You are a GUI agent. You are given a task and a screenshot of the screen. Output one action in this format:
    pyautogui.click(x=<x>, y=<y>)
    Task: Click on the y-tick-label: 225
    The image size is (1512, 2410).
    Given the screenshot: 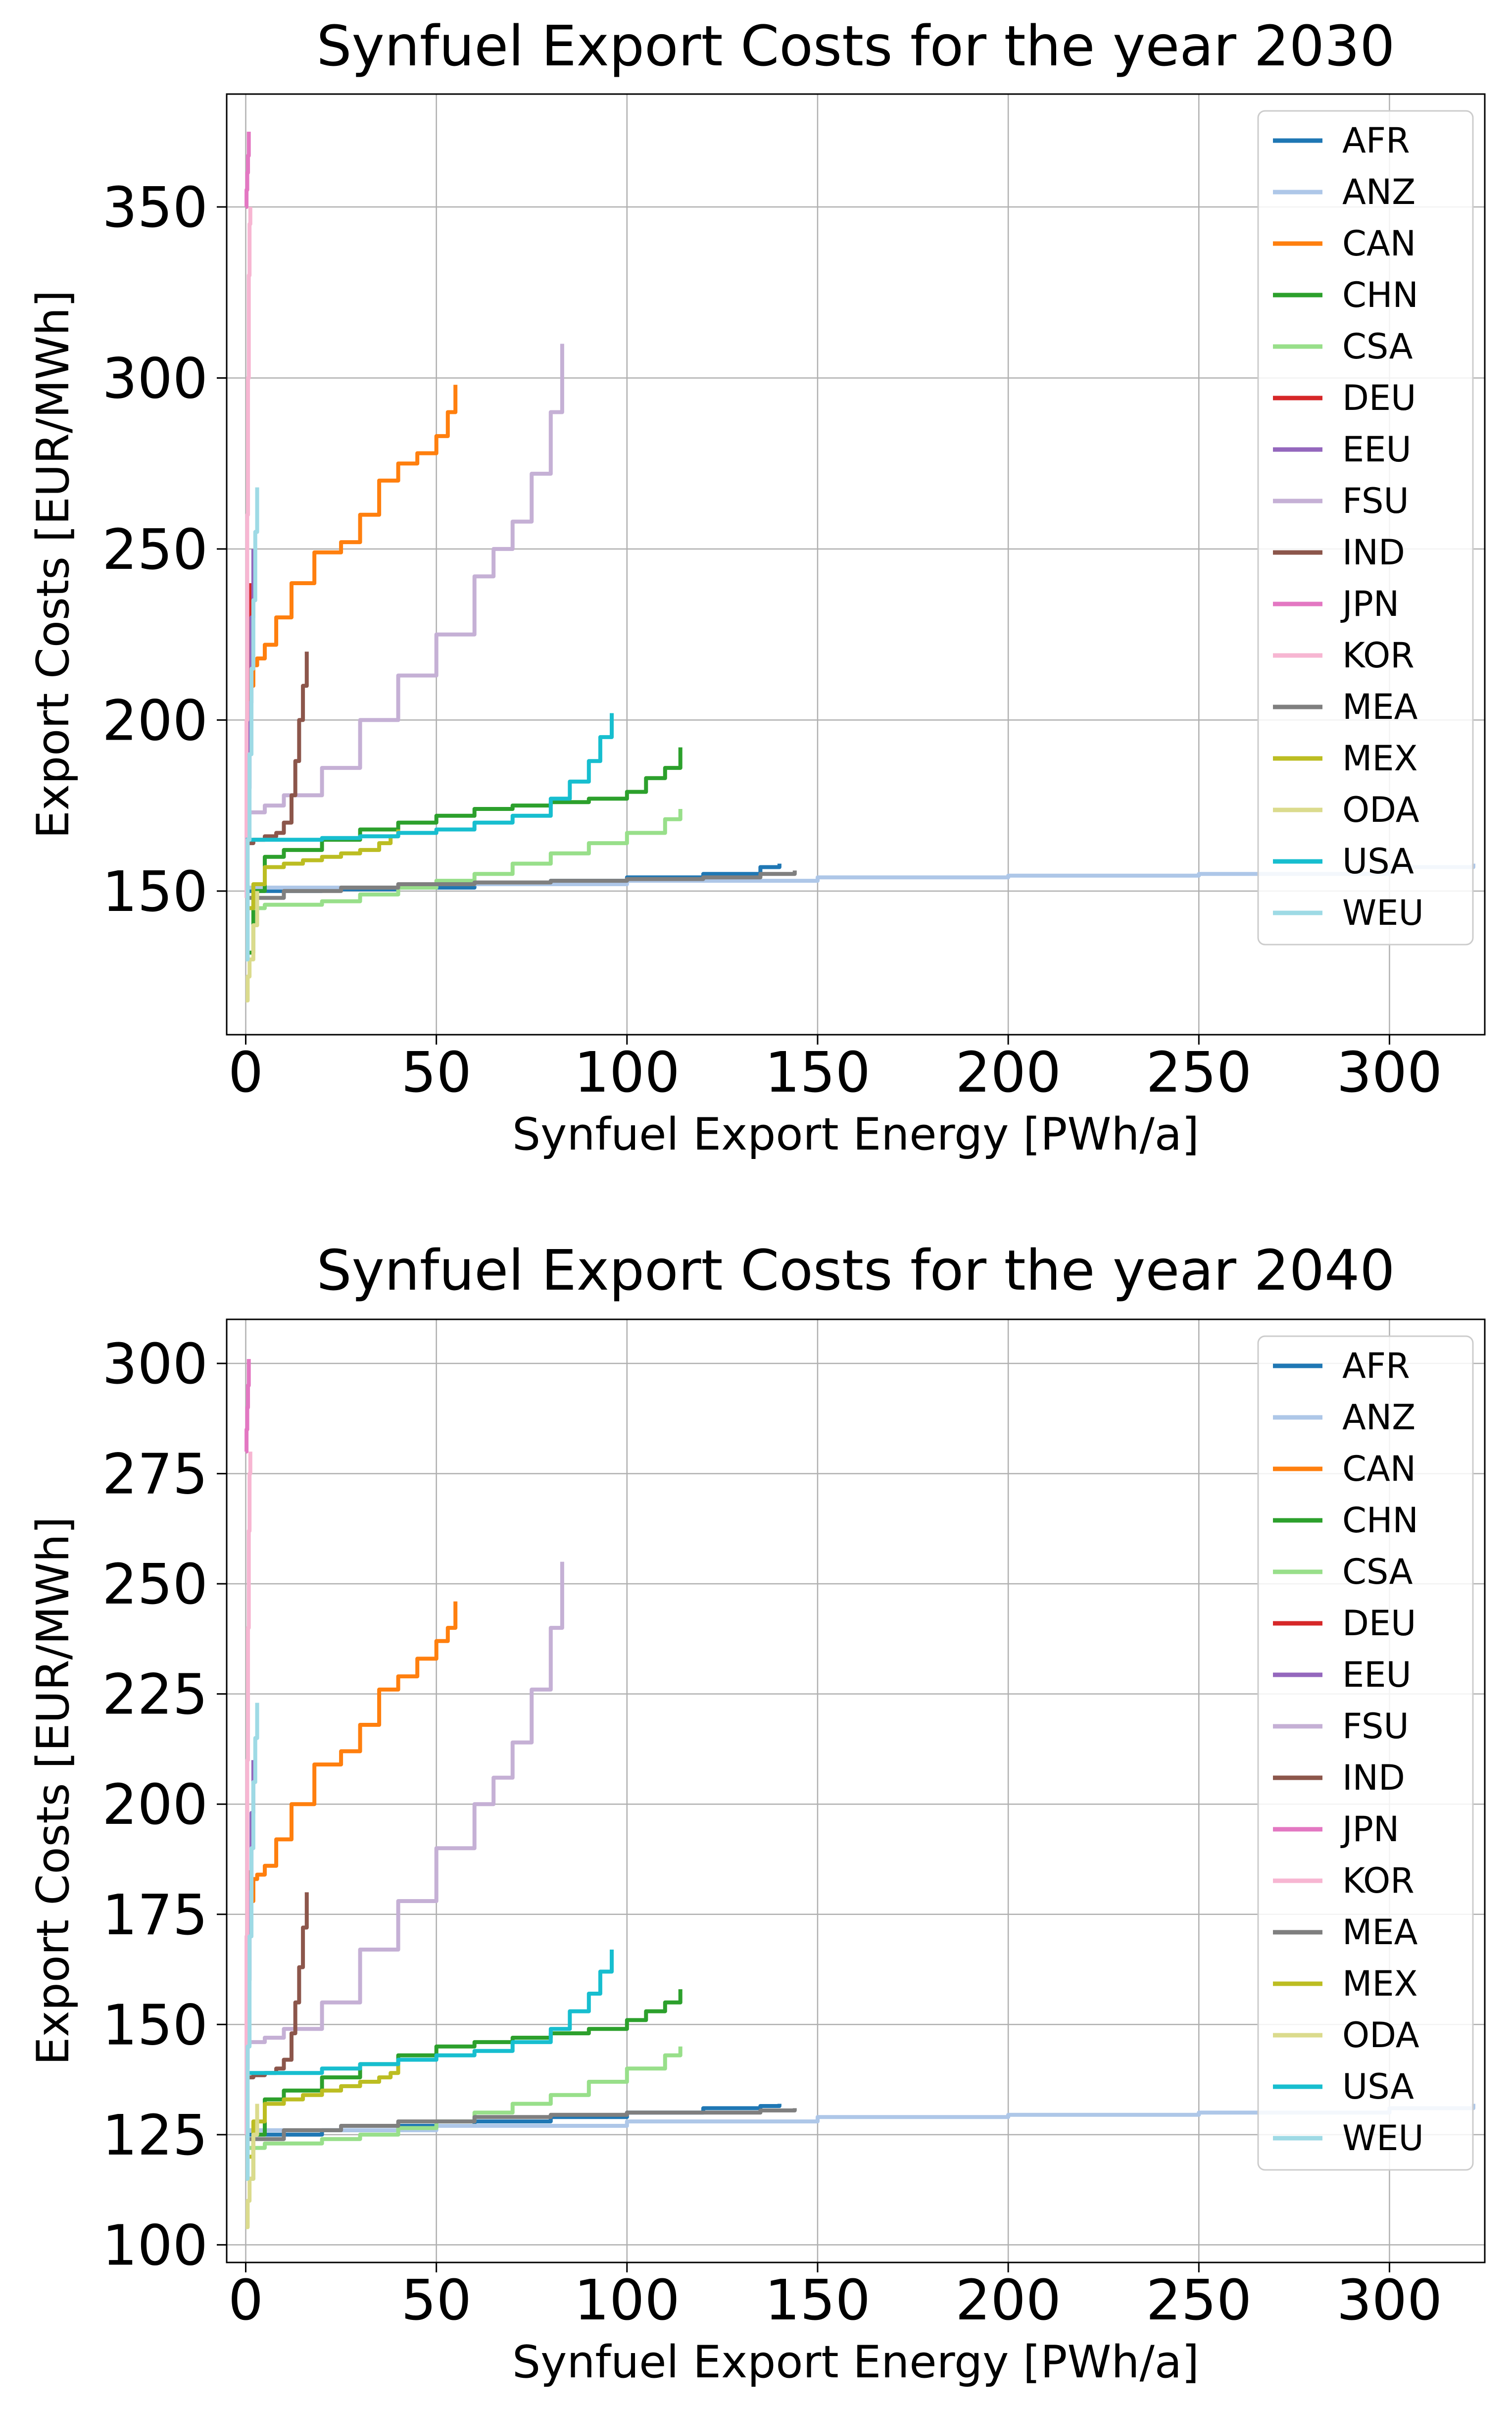 What is the action you would take?
    pyautogui.click(x=155, y=1695)
    